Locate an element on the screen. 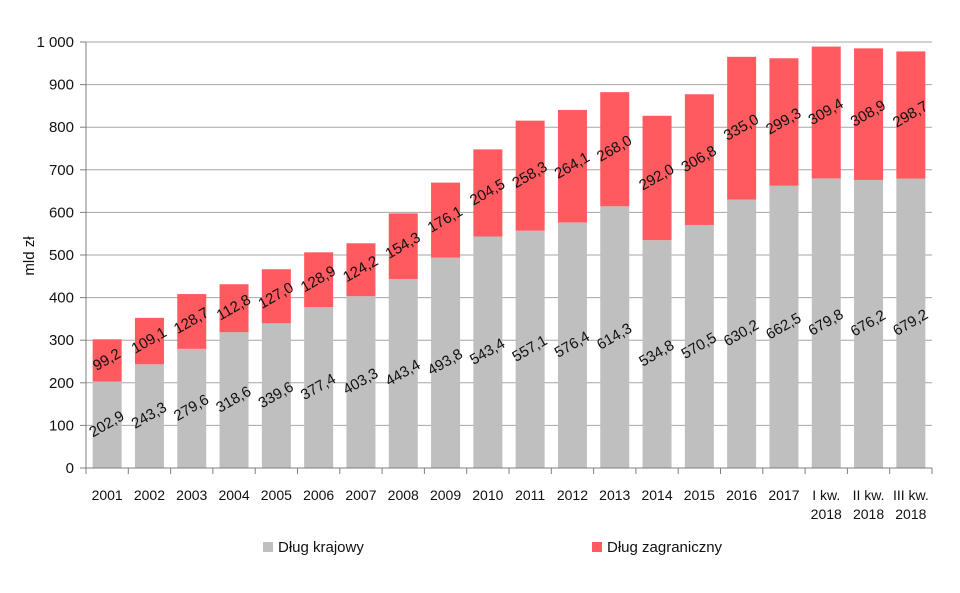  y-tick-label: 900 is located at coordinates (61, 85).